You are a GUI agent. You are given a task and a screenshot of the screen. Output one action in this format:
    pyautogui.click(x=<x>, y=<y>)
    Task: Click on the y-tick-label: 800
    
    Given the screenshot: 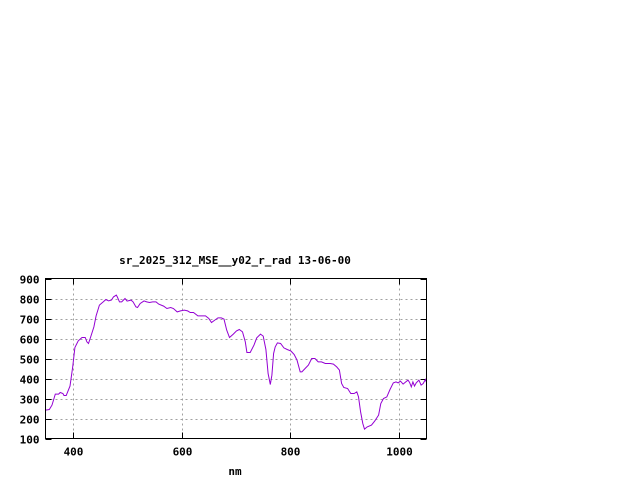 What is the action you would take?
    pyautogui.click(x=30, y=300)
    